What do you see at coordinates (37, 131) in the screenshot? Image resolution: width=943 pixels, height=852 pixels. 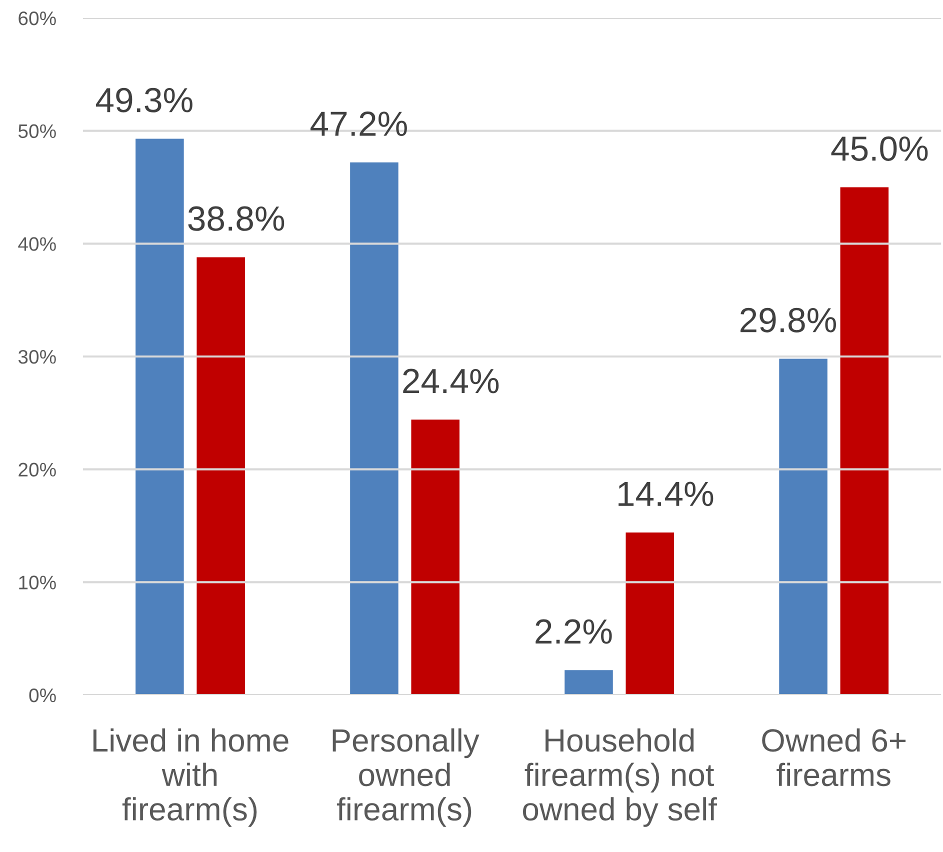 I see `y-tick-label: 50%` at bounding box center [37, 131].